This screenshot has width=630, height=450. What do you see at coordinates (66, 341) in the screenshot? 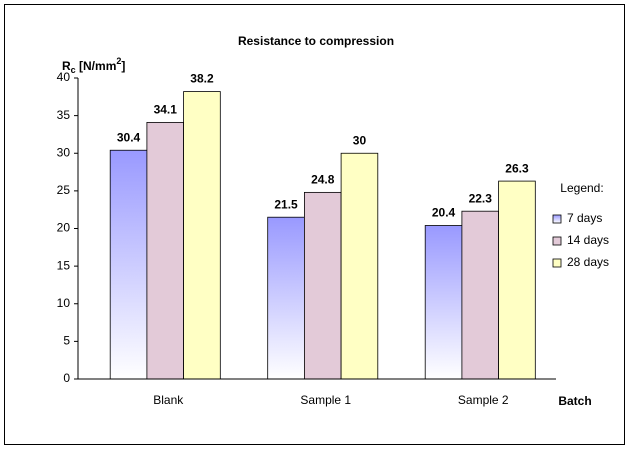
I see `y-tick-label: 5` at bounding box center [66, 341].